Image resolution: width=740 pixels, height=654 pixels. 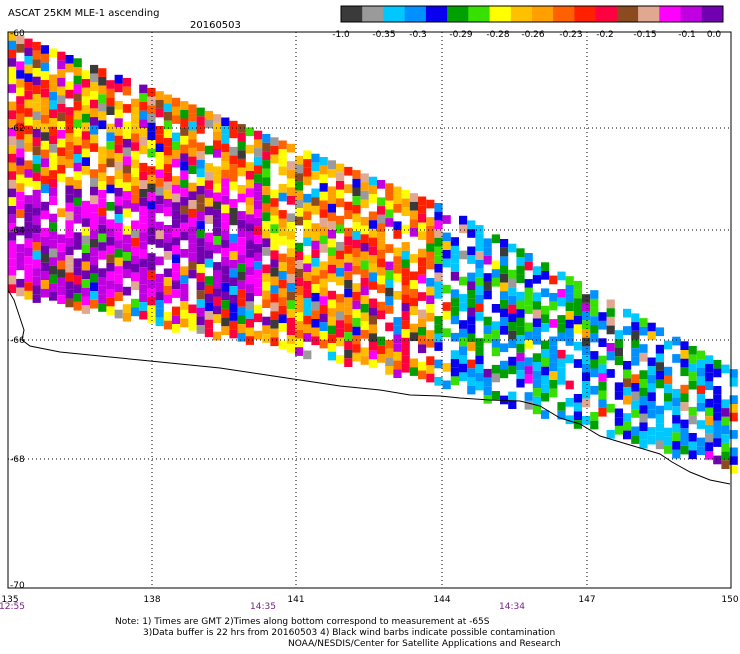 I want to click on colorbar-frame, so click(x=532, y=14).